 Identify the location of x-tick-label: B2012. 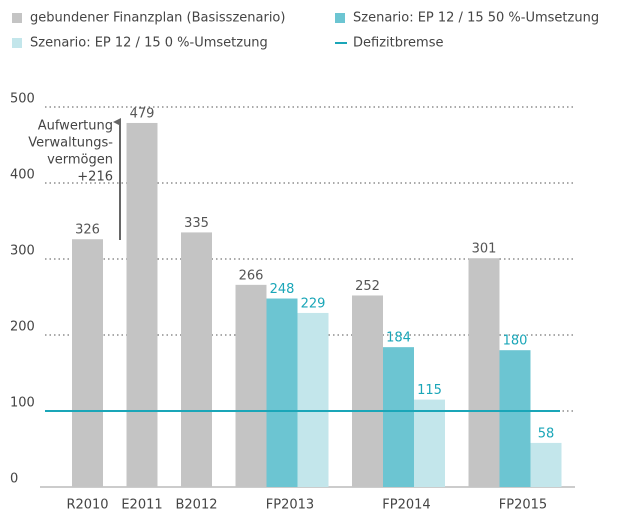
(196, 505).